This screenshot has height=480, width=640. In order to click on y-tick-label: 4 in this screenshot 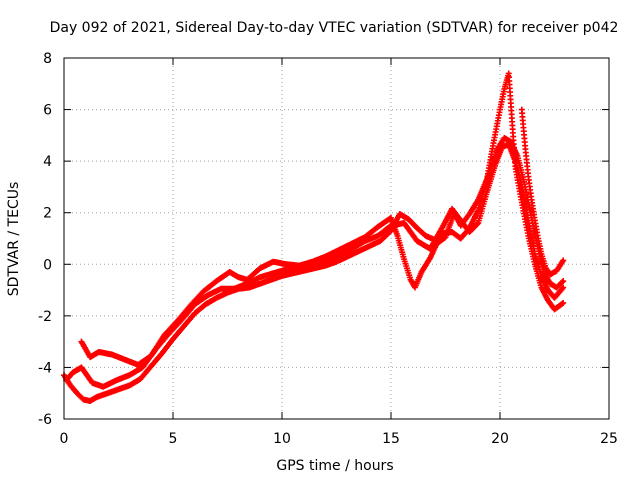, I will do `click(47, 162)`.